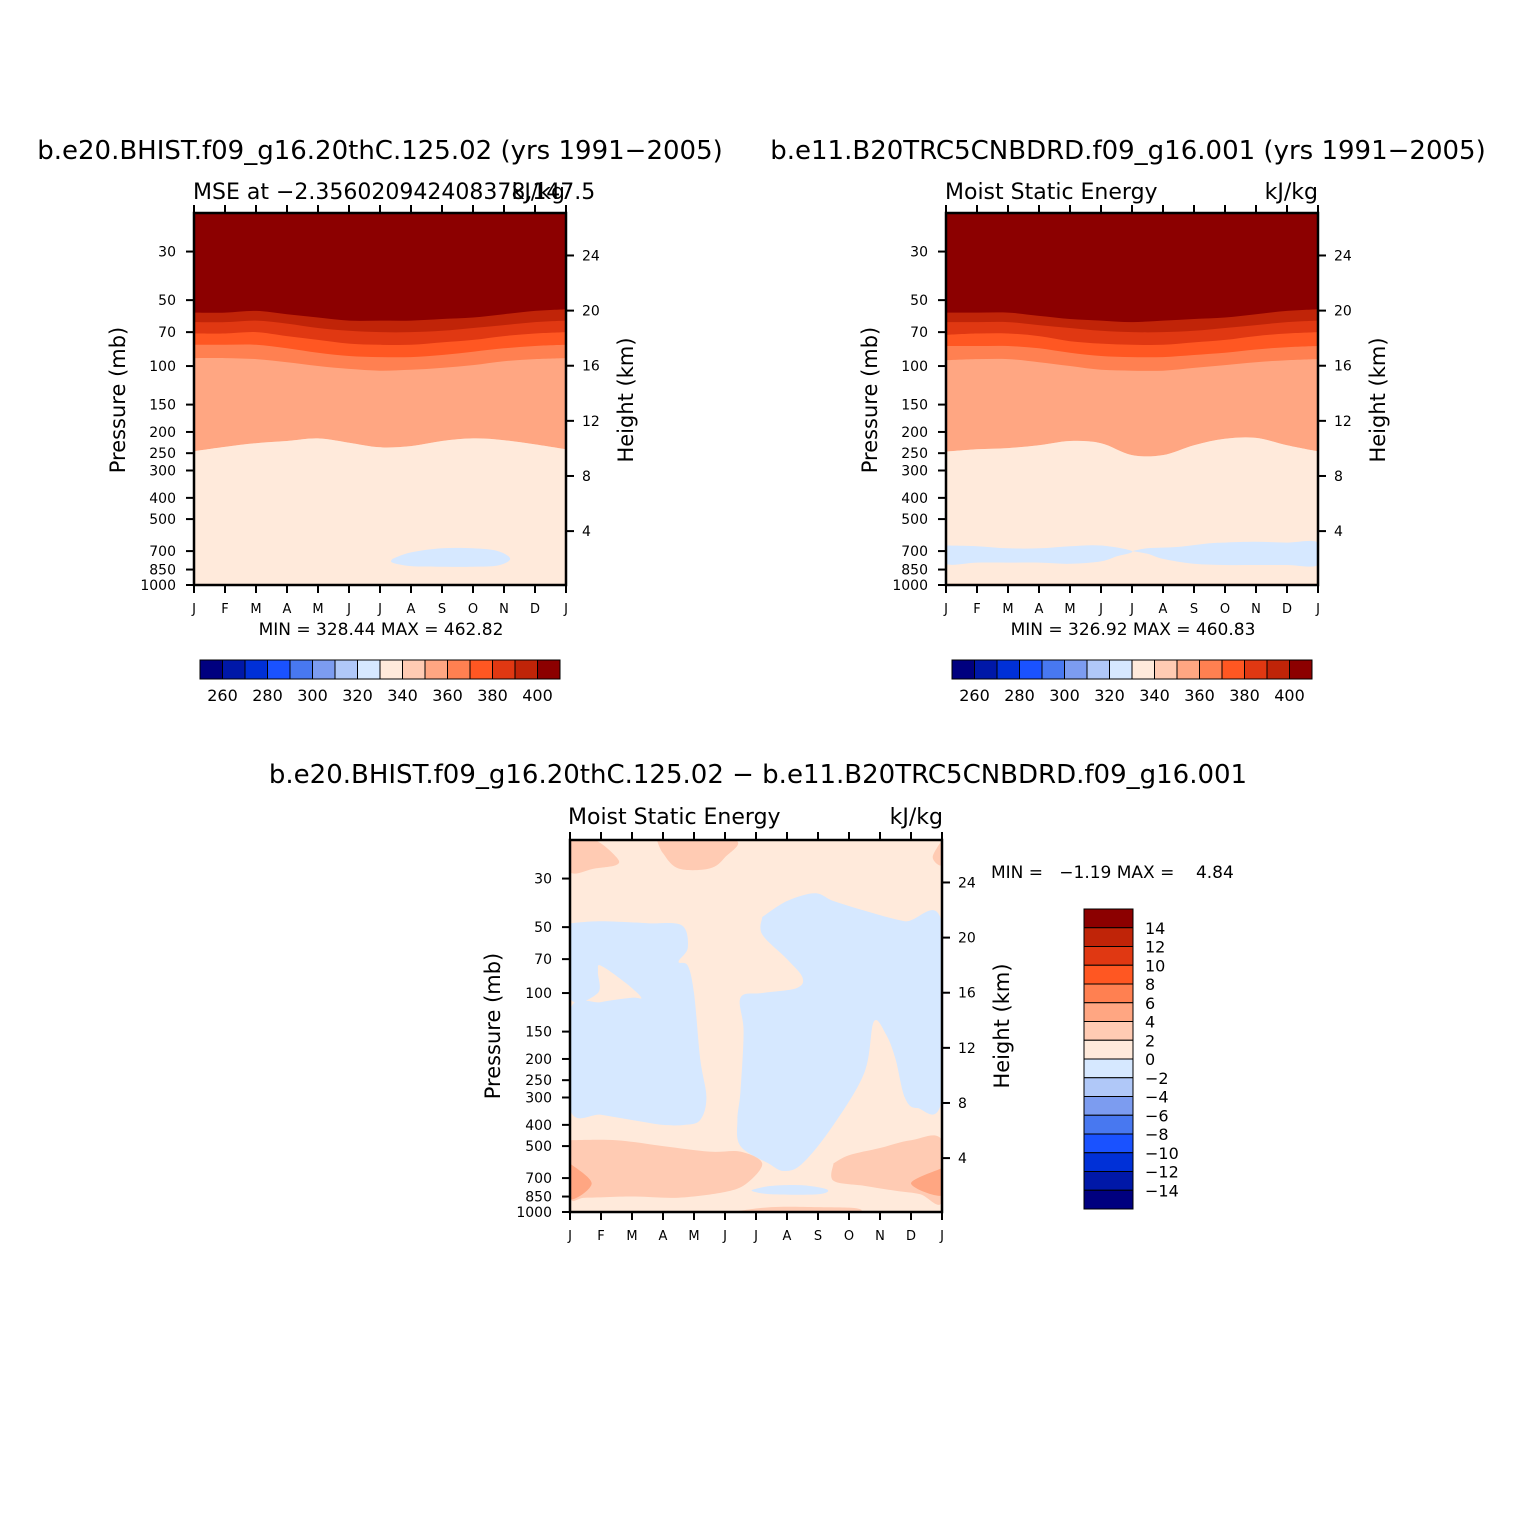 The width and height of the screenshot is (1513, 1513). I want to click on y2-tick-label: 4, so click(586, 532).